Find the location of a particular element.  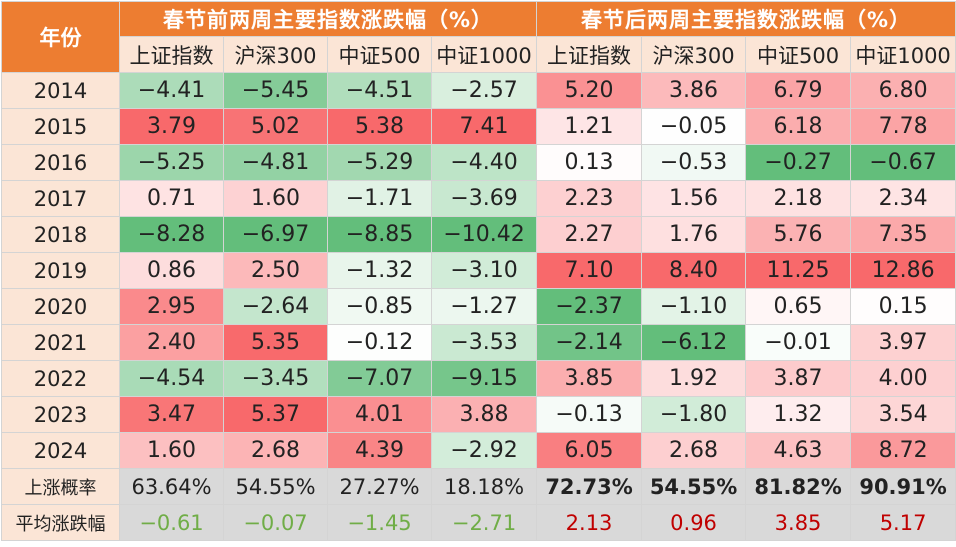

value-cell: 2.18 is located at coordinates (798, 198).